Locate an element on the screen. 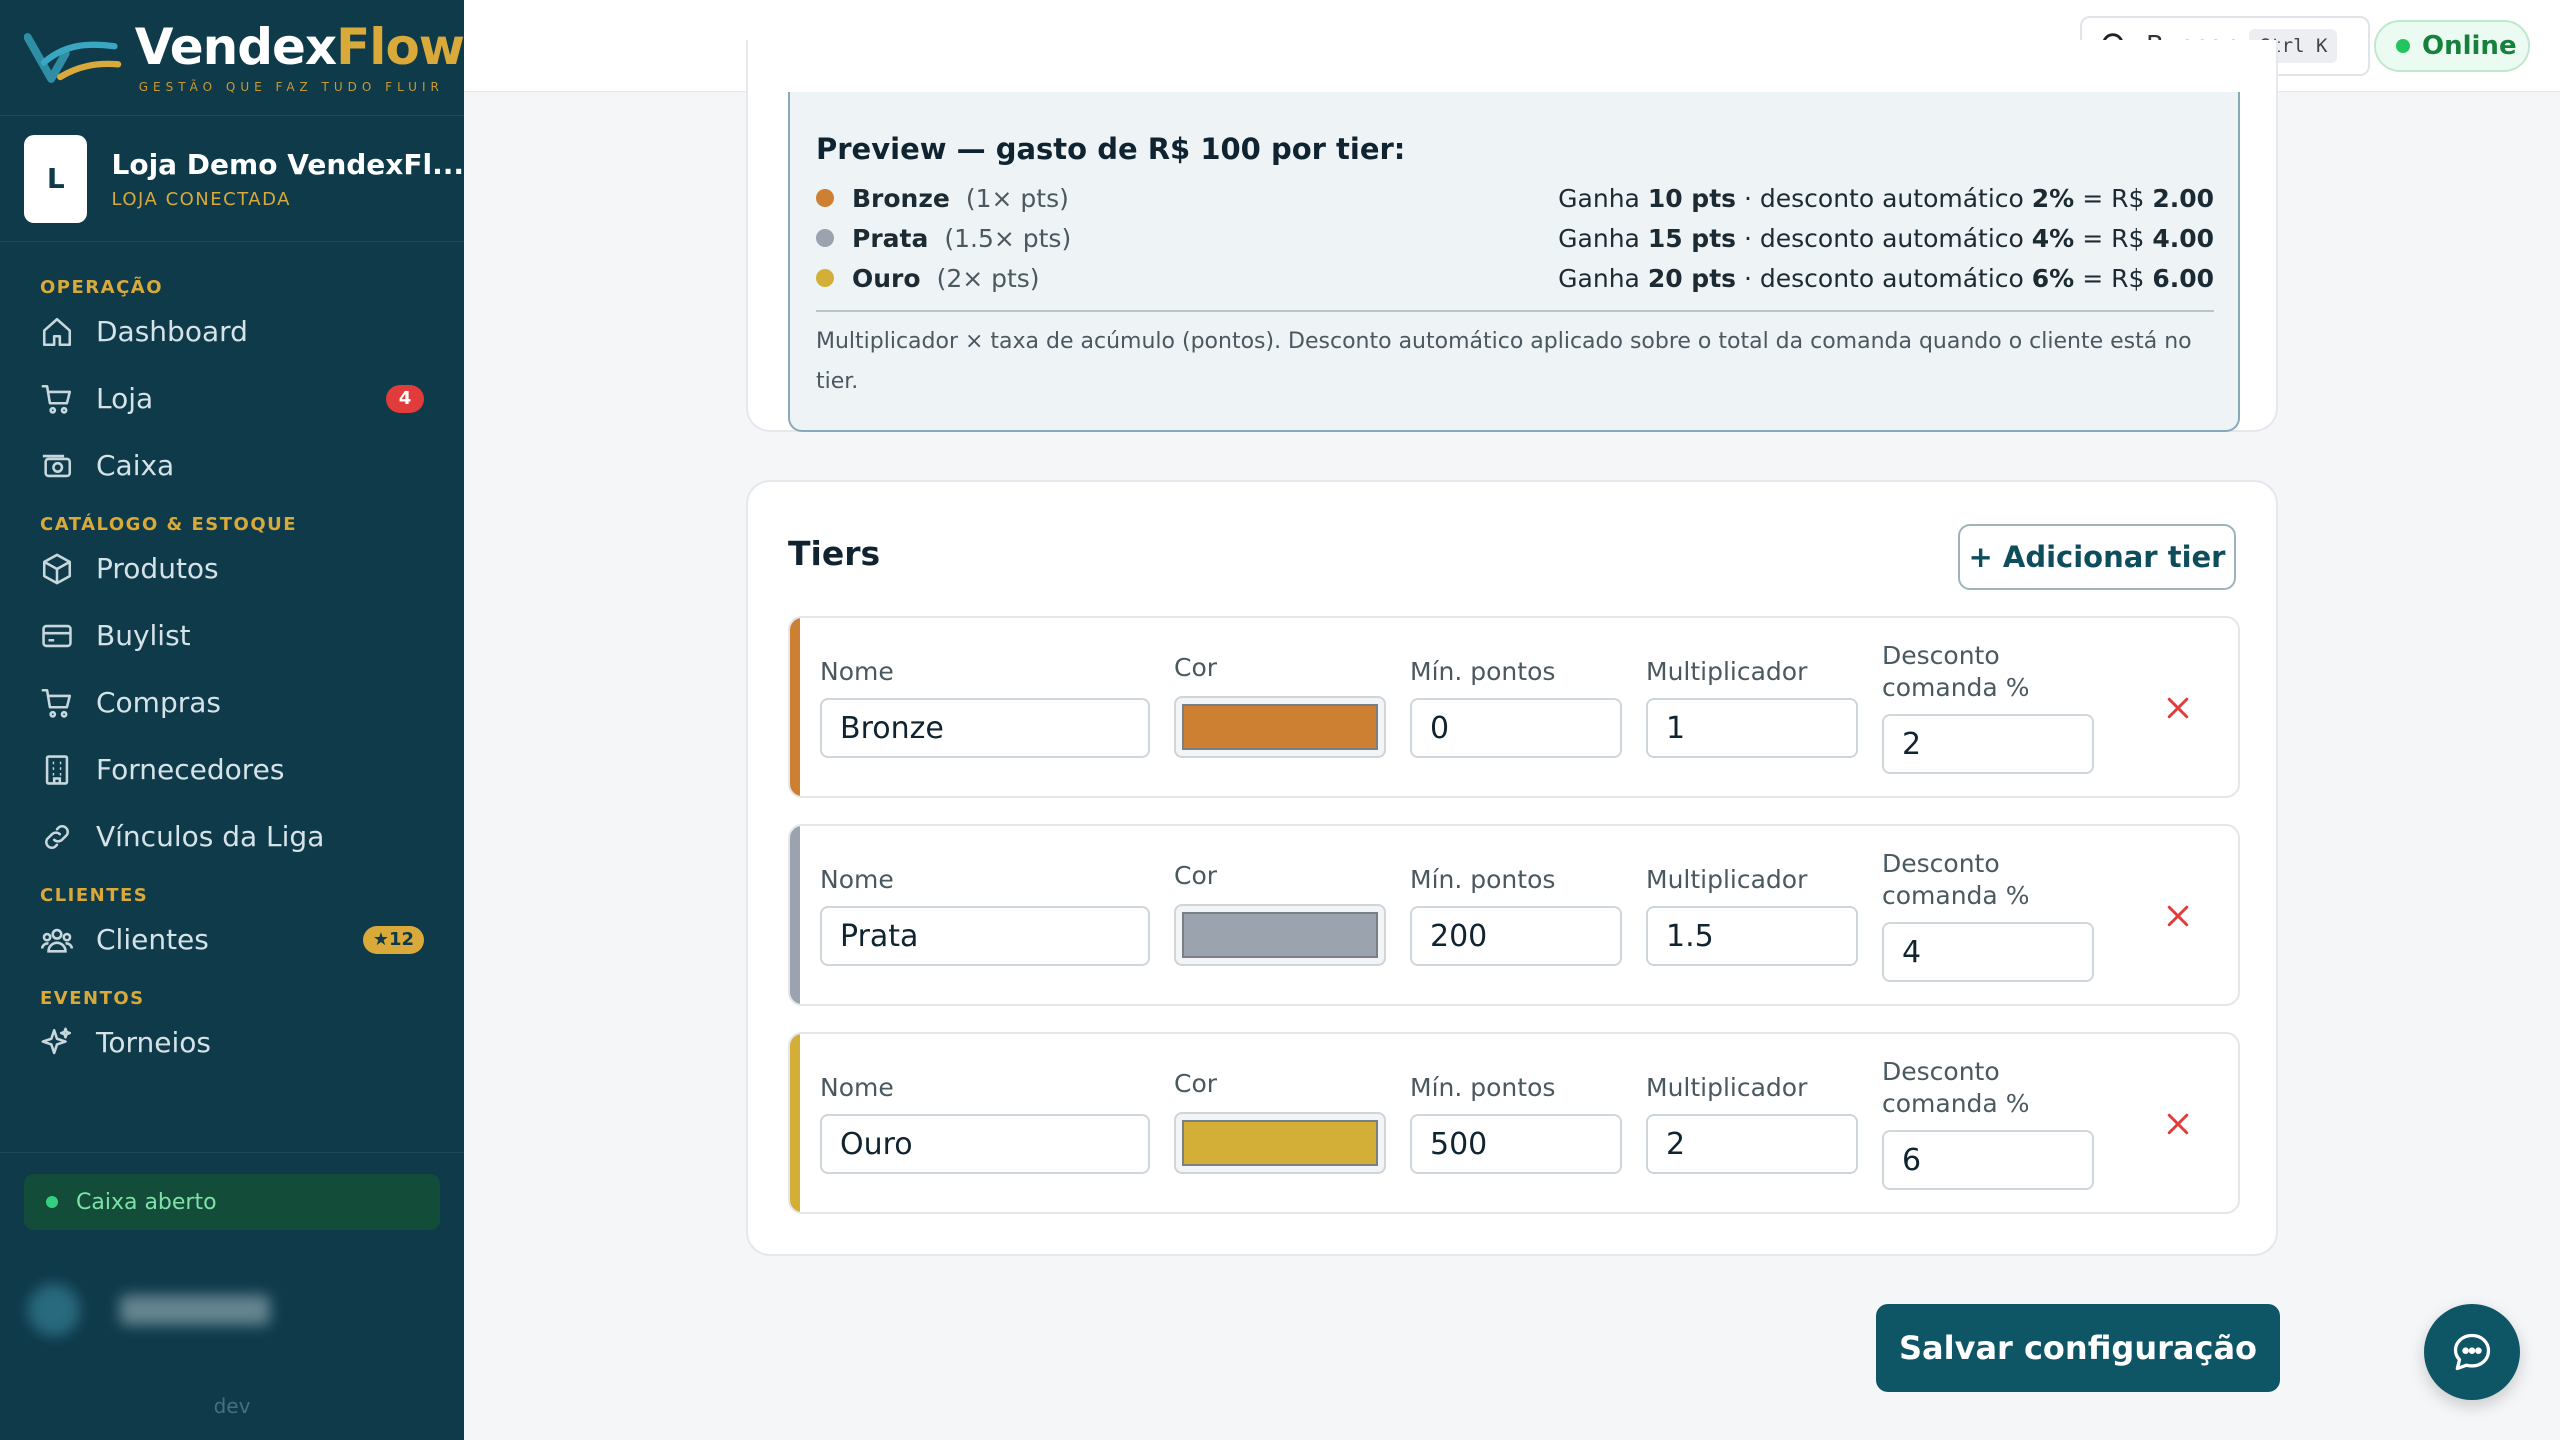  tier-name-input: Bronze is located at coordinates (985, 728).